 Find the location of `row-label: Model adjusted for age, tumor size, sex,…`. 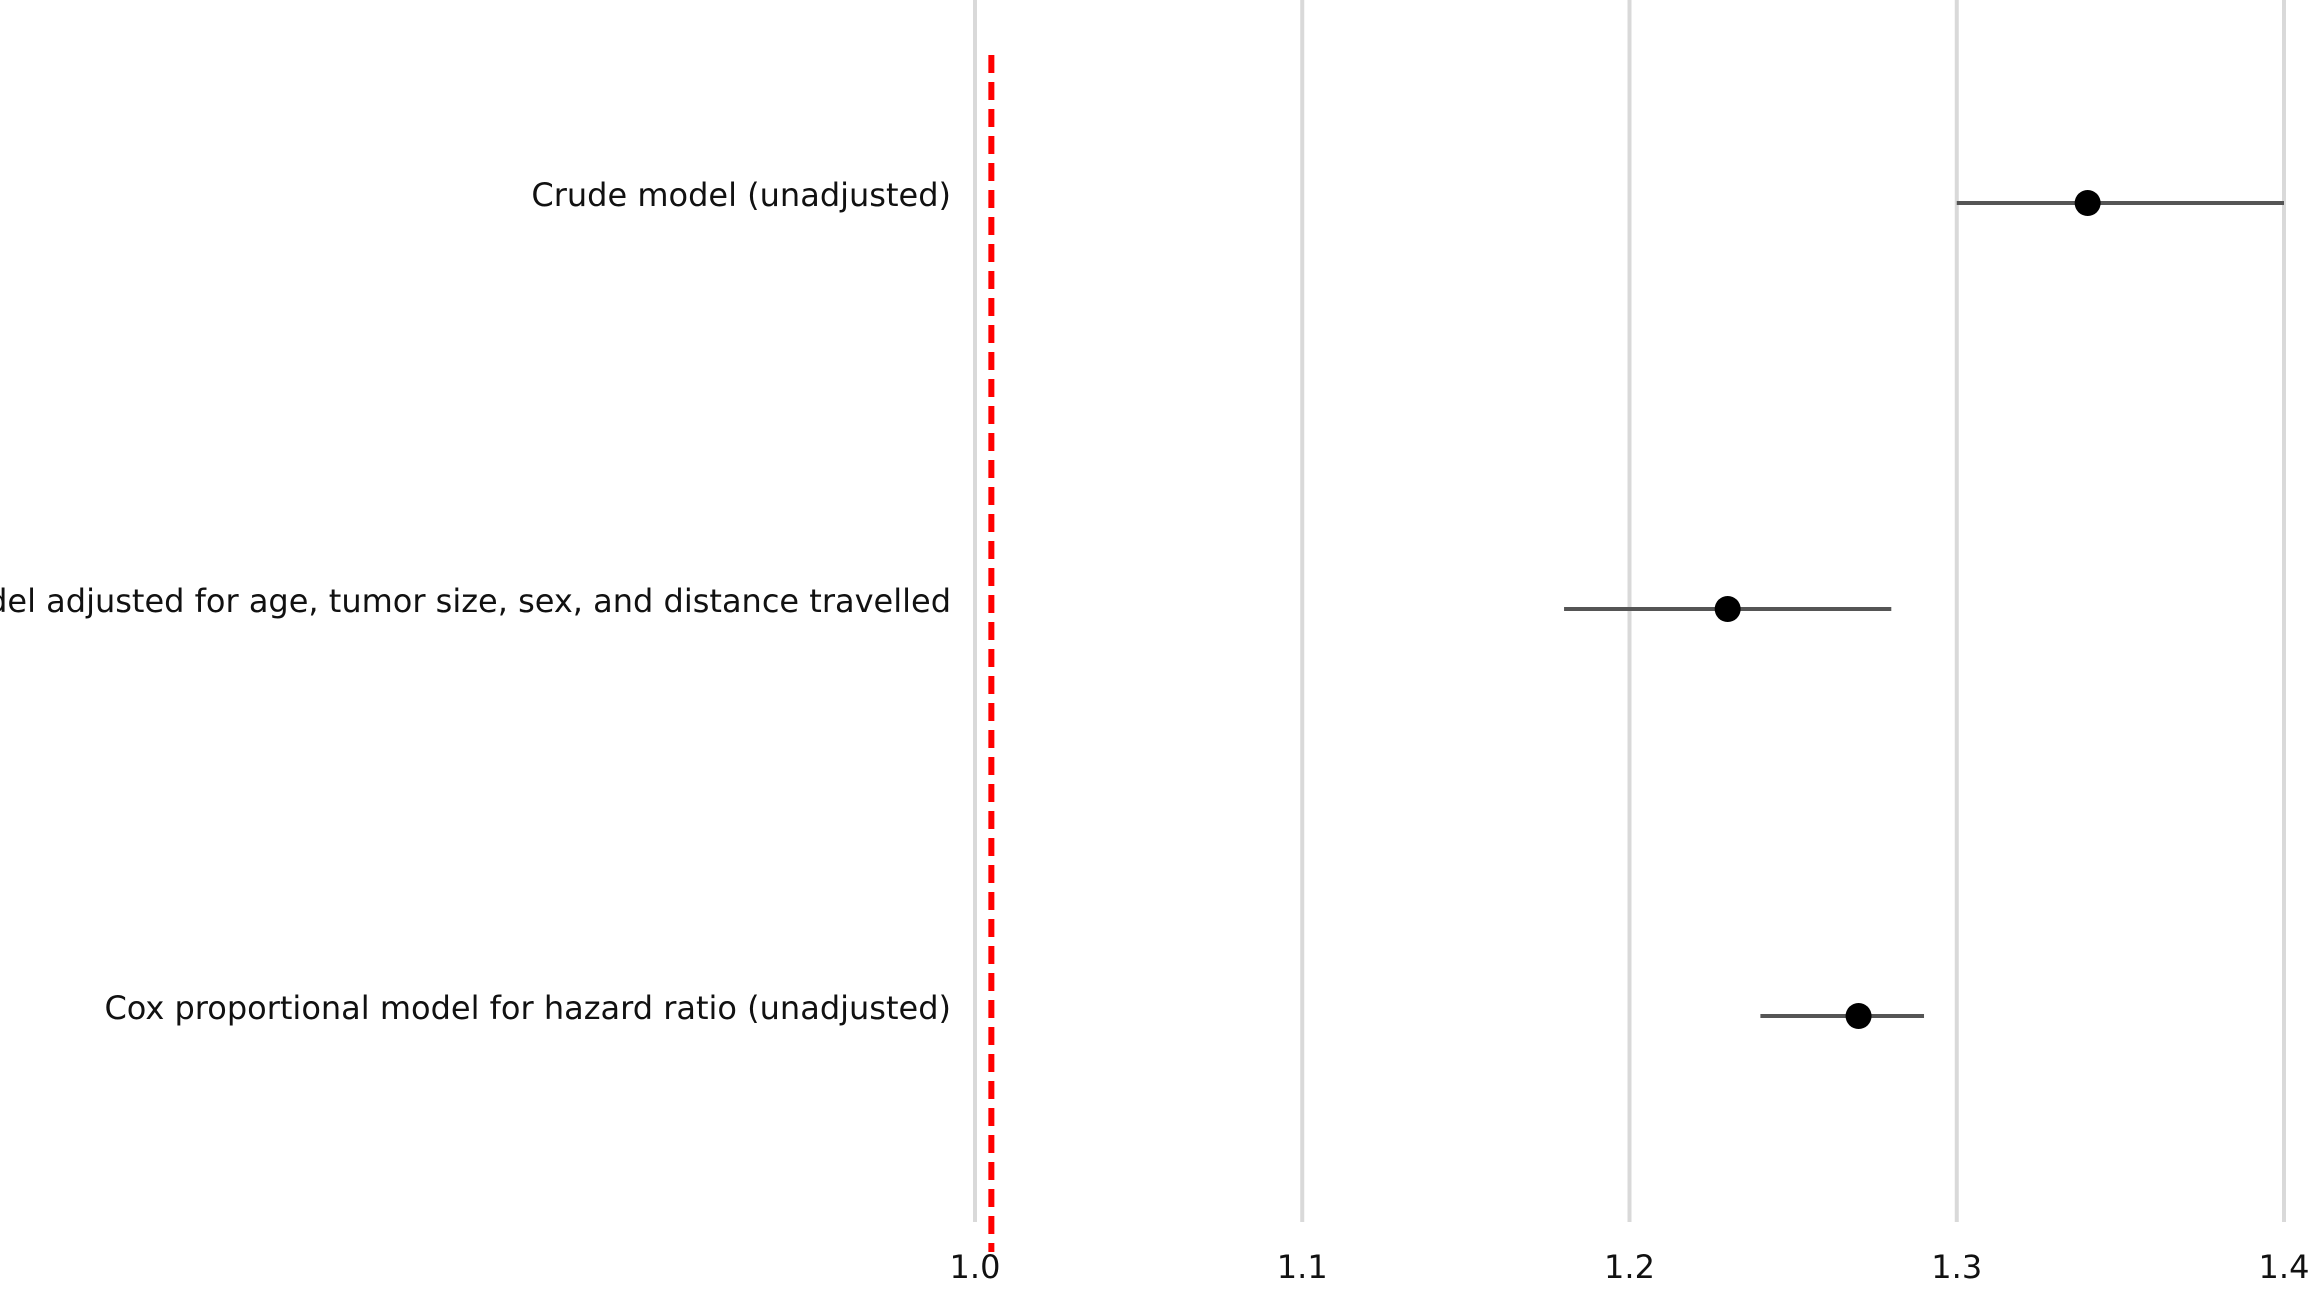

row-label: Model adjusted for age, tumor size, sex,… is located at coordinates (475, 601).